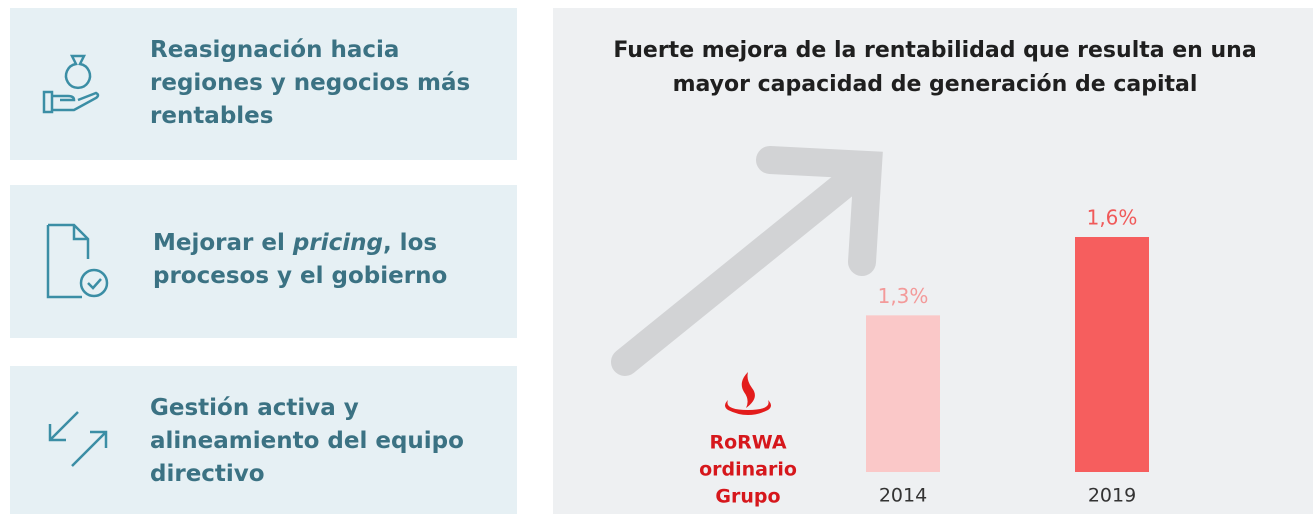 The image size is (1315, 516). Describe the element at coordinates (747, 497) in the screenshot. I see `legend-text: Grupo` at that location.